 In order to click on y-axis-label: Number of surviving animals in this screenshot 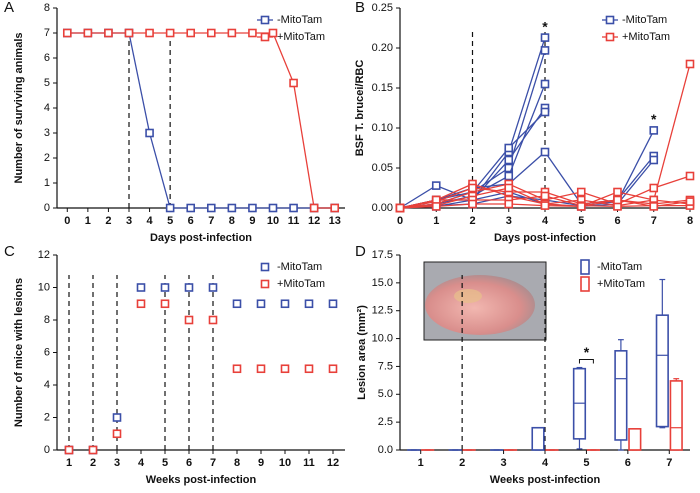, I will do `click(19, 108)`.